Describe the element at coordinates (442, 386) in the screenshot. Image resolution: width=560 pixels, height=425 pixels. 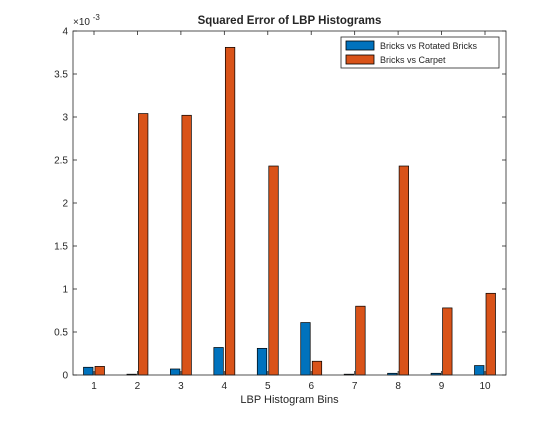
I see `x-tick-label: 9` at that location.